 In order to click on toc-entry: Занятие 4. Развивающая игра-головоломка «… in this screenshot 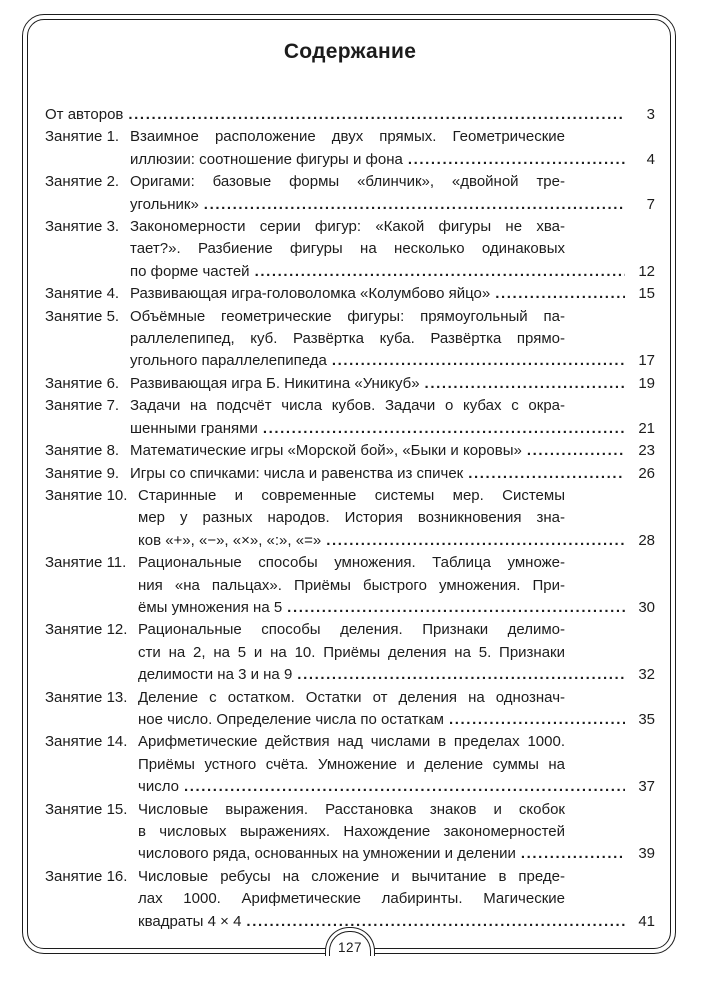, I will do `click(350, 294)`.